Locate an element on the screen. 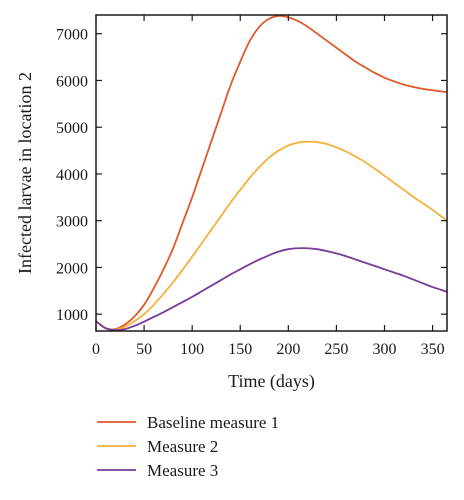 The image size is (464, 500). legend-label-2: Measure 2 is located at coordinates (182, 446).